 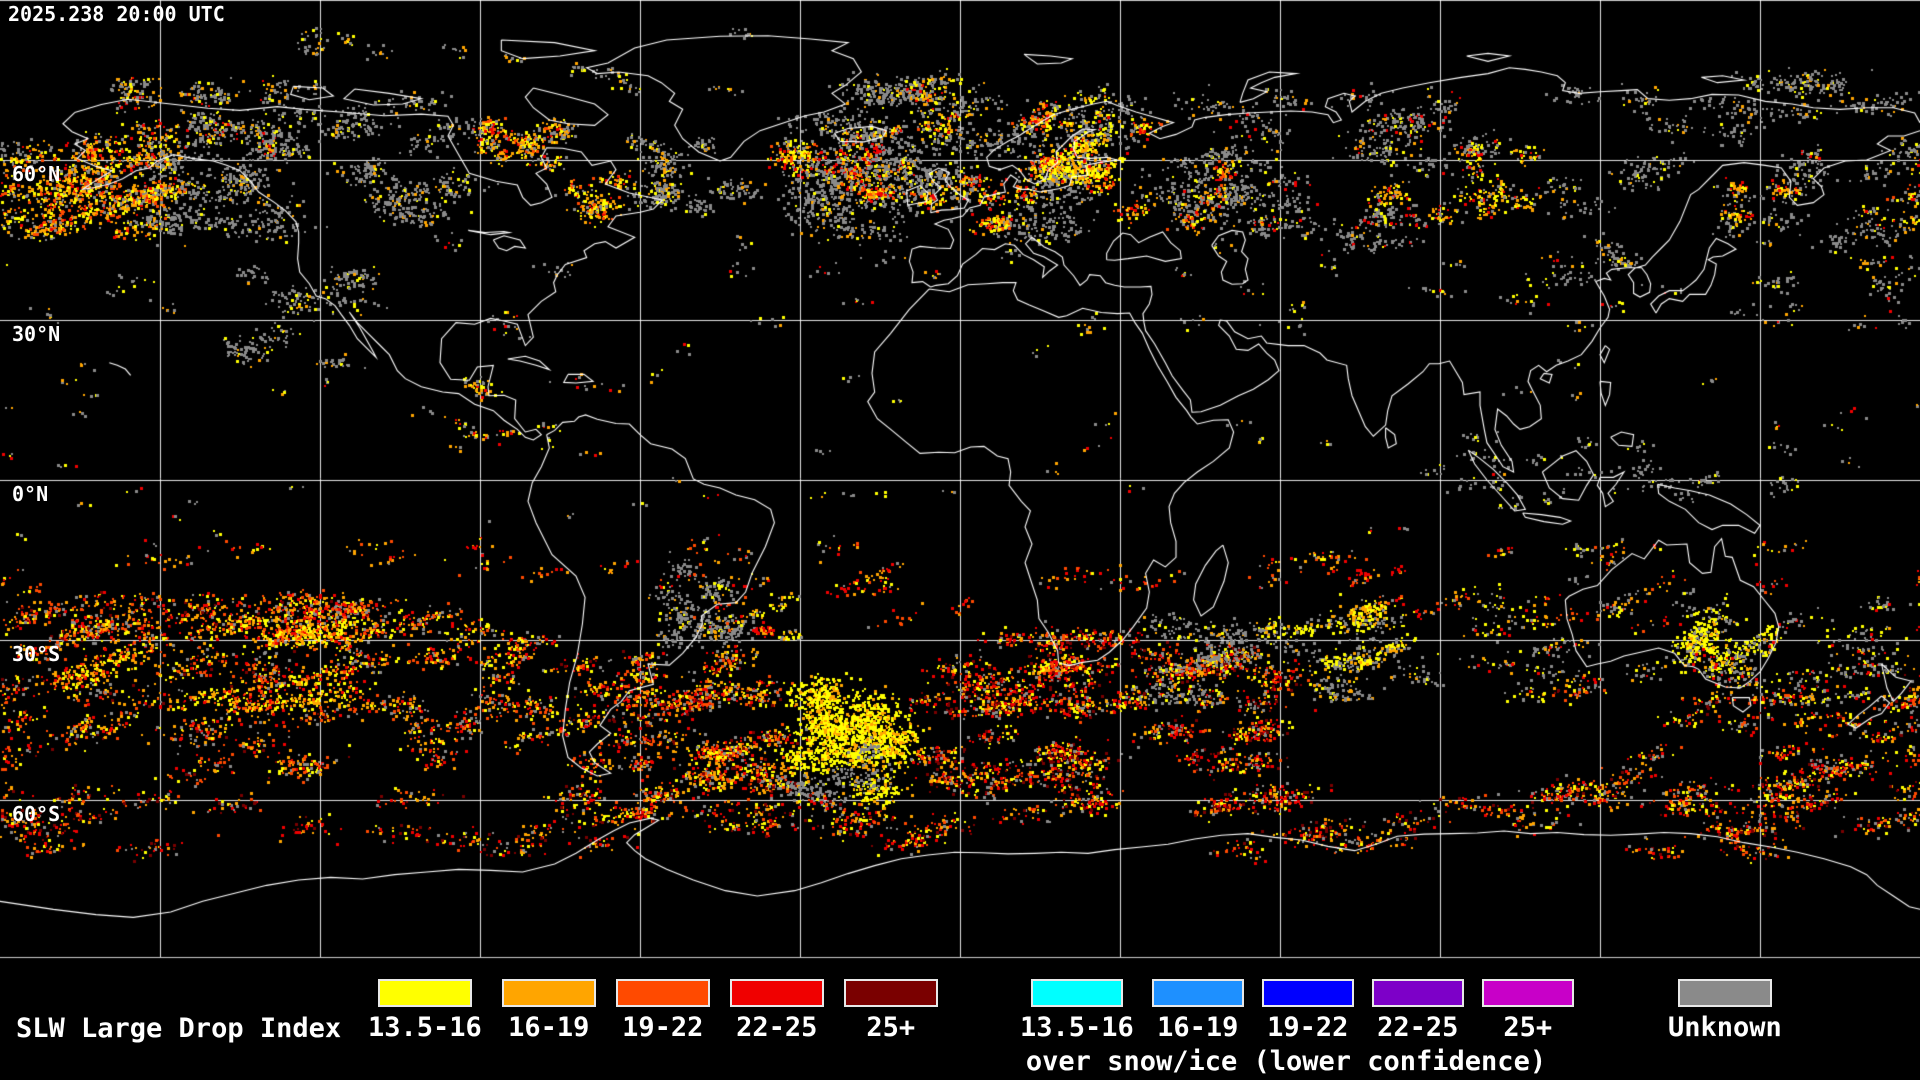 What do you see at coordinates (36, 654) in the screenshot?
I see `latitude-label-30s: 30°S` at bounding box center [36, 654].